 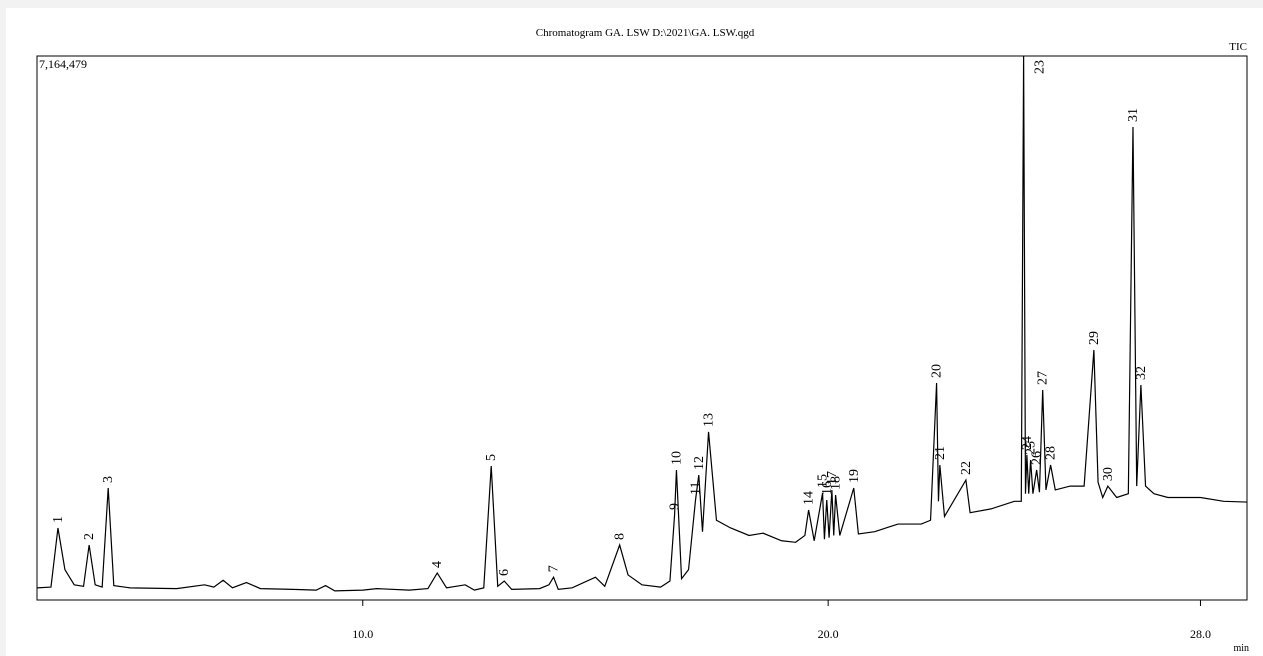 What do you see at coordinates (1200, 634) in the screenshot?
I see `x-tick-label: 28.0` at bounding box center [1200, 634].